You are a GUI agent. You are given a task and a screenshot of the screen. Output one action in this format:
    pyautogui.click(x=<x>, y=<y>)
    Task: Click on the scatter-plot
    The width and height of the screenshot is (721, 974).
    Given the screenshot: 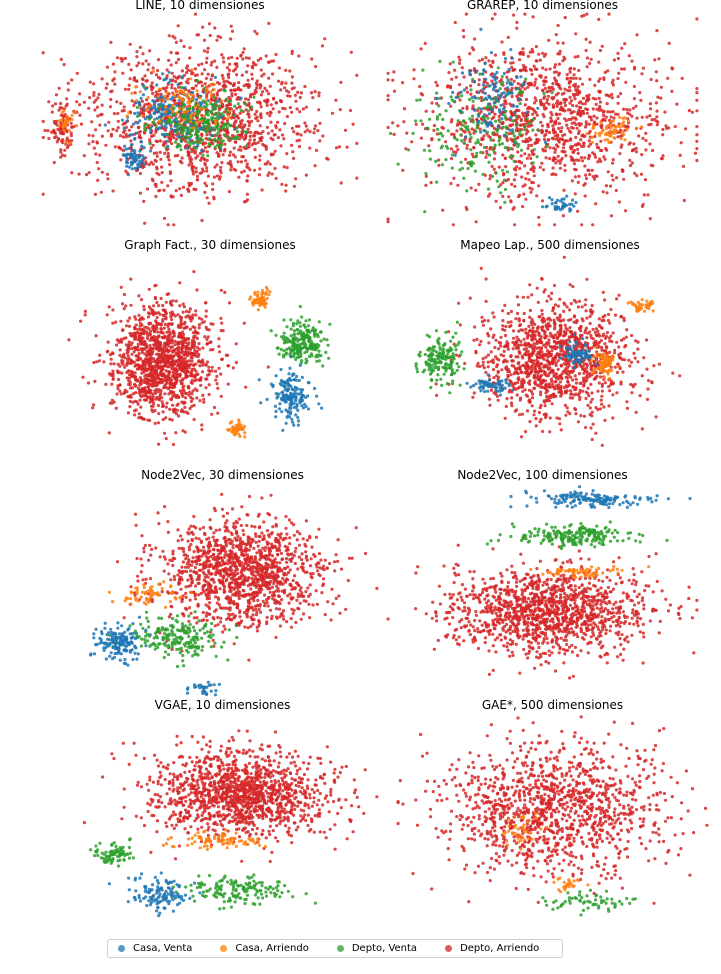 What is the action you would take?
    pyautogui.click(x=542, y=119)
    